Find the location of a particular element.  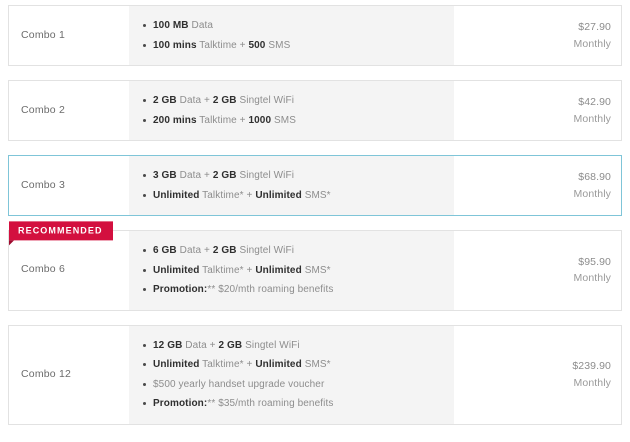

plan-price: $239.90 is located at coordinates (591, 366).